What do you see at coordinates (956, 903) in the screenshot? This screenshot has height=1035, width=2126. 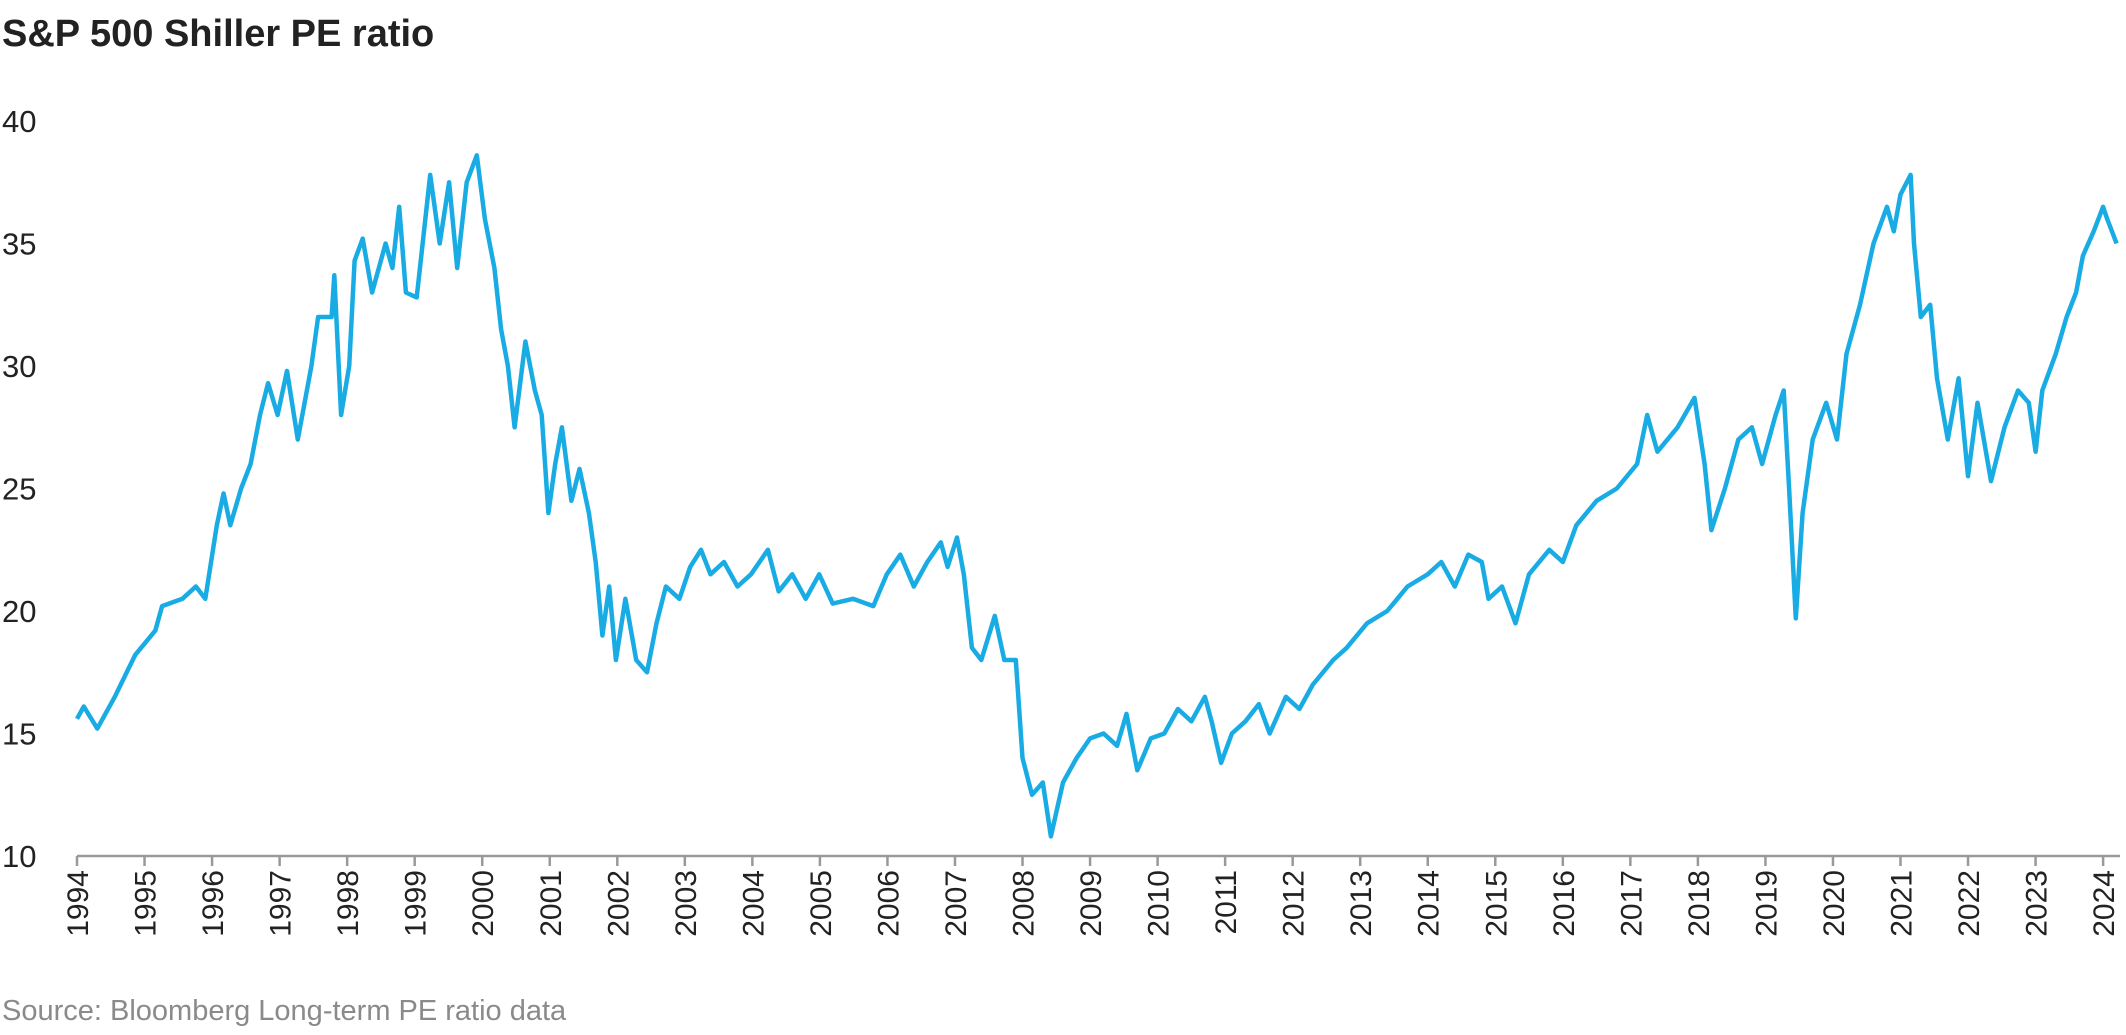 I see `x-tick-label: 2007` at bounding box center [956, 903].